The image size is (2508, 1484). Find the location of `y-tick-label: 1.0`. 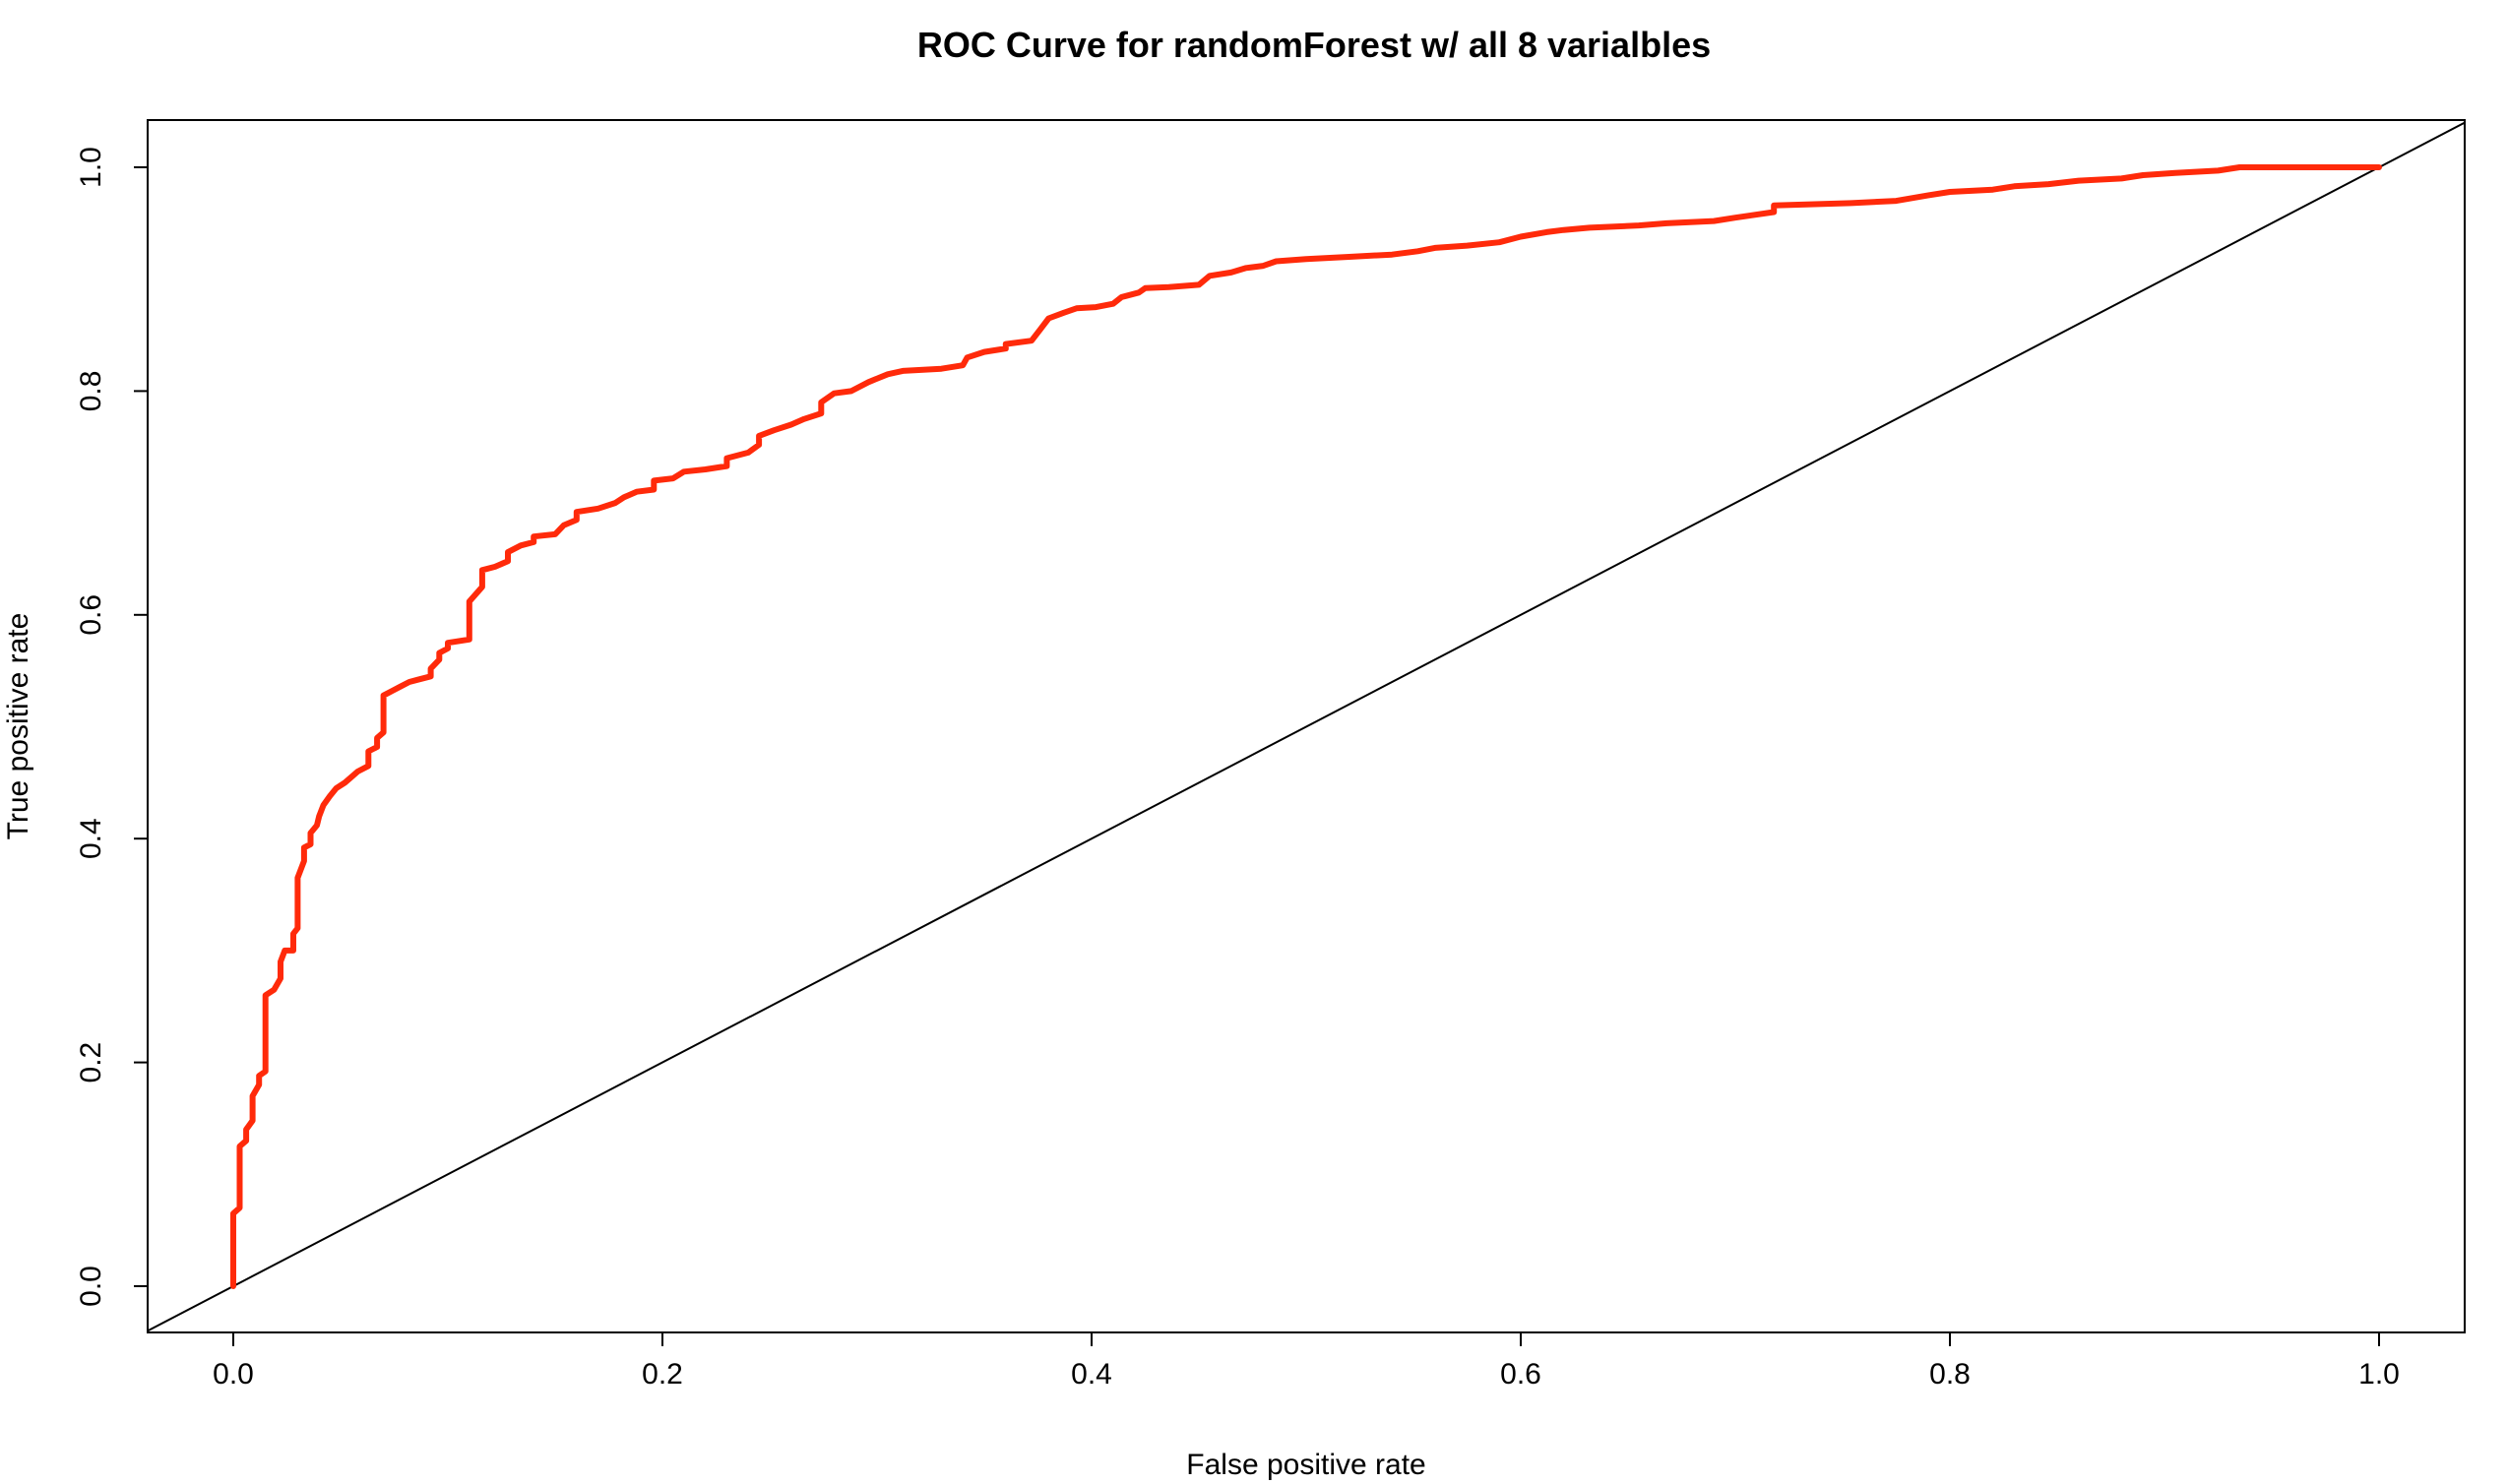

y-tick-label: 1.0 is located at coordinates (91, 168).